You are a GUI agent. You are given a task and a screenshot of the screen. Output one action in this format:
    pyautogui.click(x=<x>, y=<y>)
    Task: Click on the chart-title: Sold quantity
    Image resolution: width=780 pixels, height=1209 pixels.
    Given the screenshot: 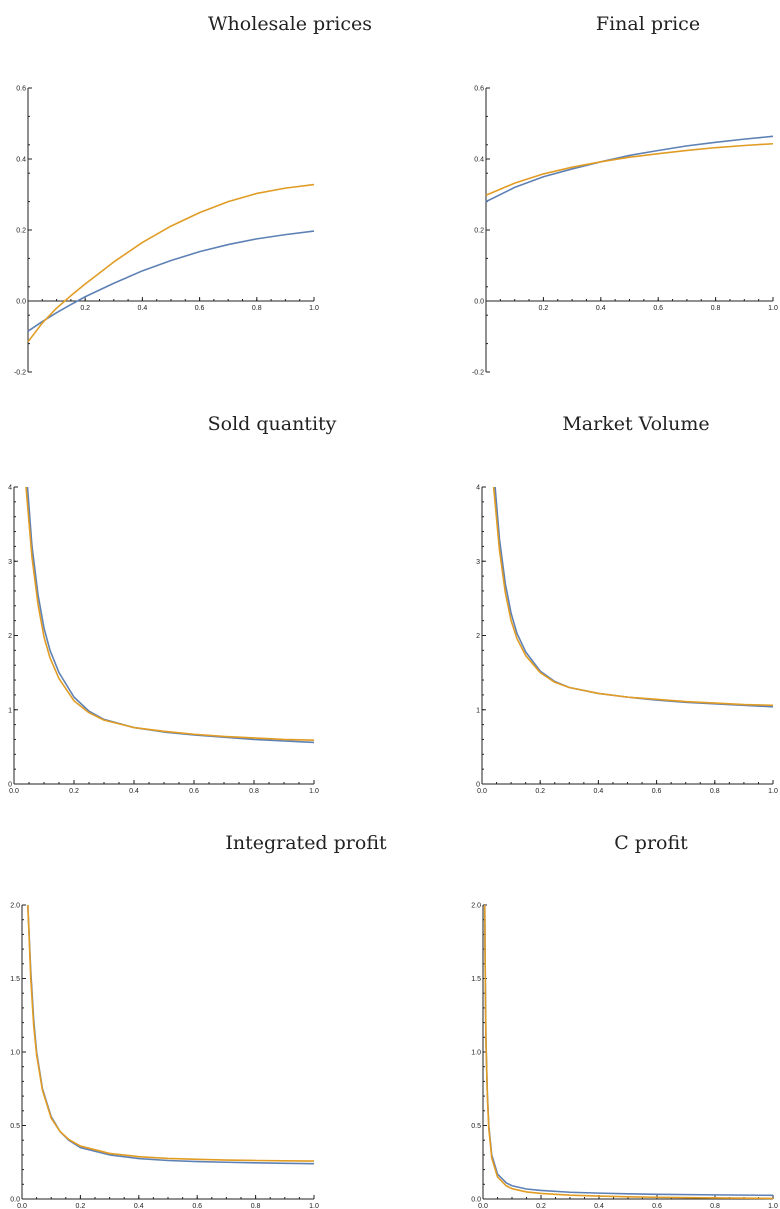 What is the action you would take?
    pyautogui.click(x=272, y=424)
    